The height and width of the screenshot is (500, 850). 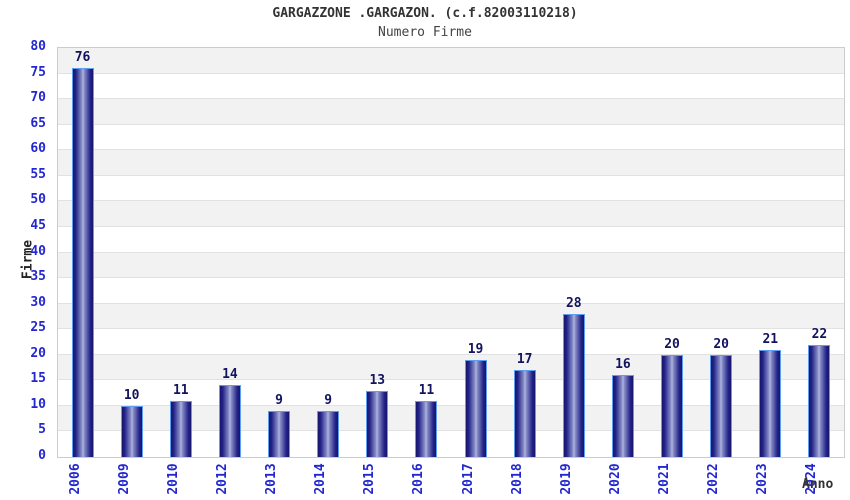 I want to click on y-tick-label: 55, so click(x=38, y=174).